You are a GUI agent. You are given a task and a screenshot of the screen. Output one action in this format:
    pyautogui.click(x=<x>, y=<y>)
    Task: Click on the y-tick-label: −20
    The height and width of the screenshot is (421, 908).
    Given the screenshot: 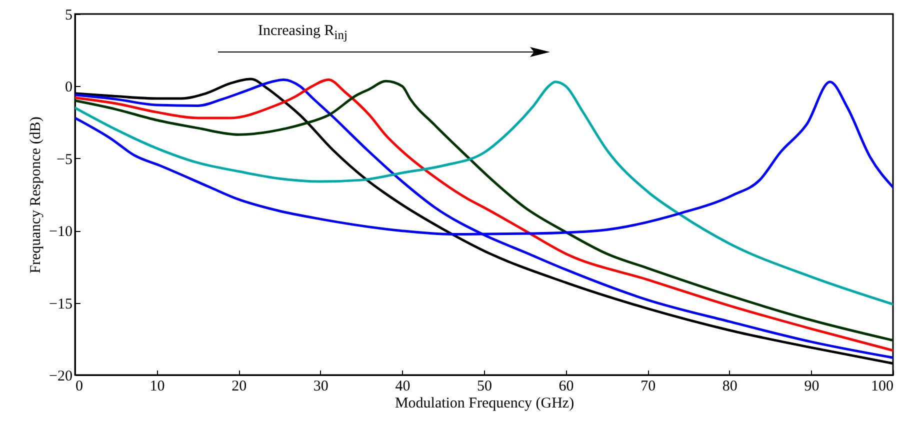 What is the action you would take?
    pyautogui.click(x=60, y=376)
    